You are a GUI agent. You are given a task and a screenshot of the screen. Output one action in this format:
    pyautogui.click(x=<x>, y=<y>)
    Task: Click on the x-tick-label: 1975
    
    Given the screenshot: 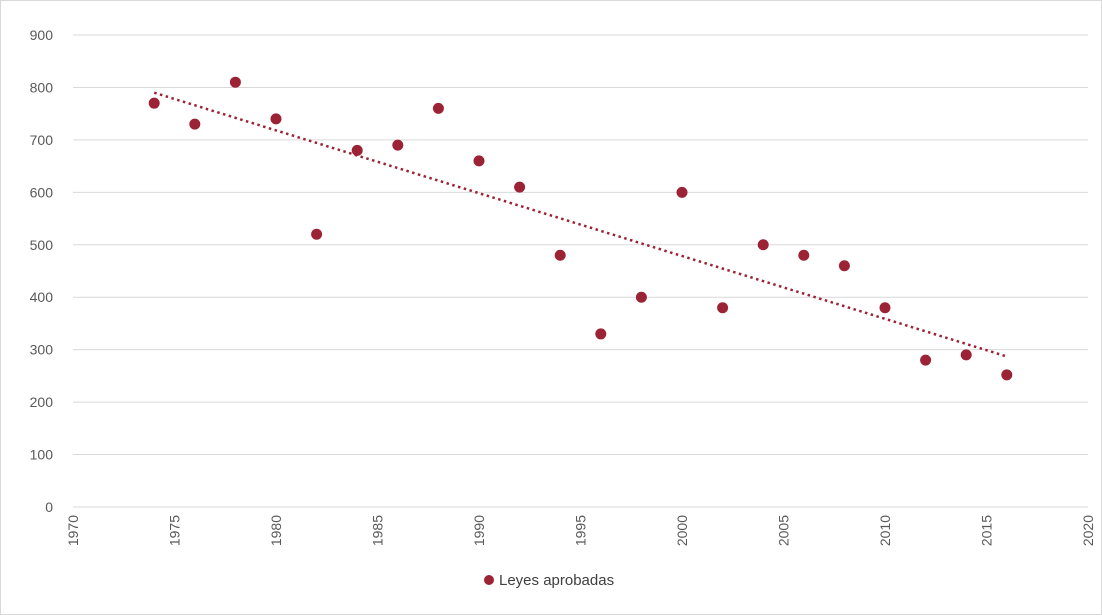 What is the action you would take?
    pyautogui.click(x=175, y=530)
    